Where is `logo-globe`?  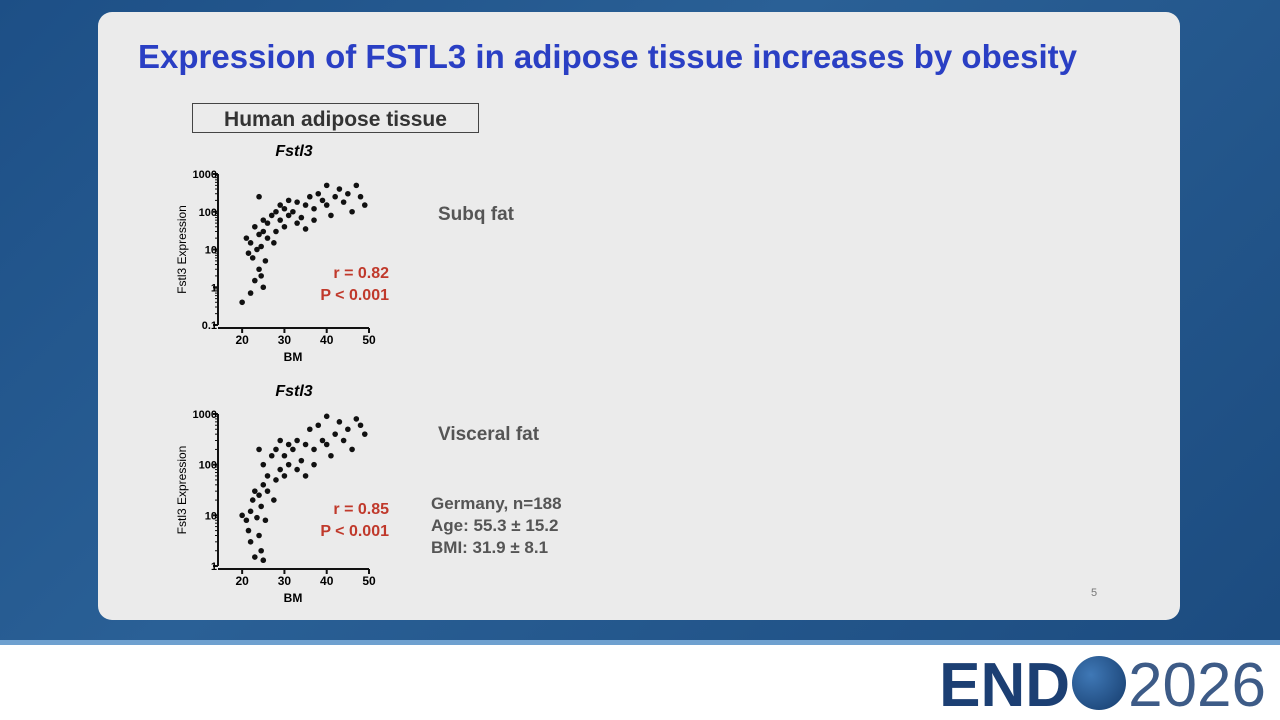 logo-globe is located at coordinates (1099, 683).